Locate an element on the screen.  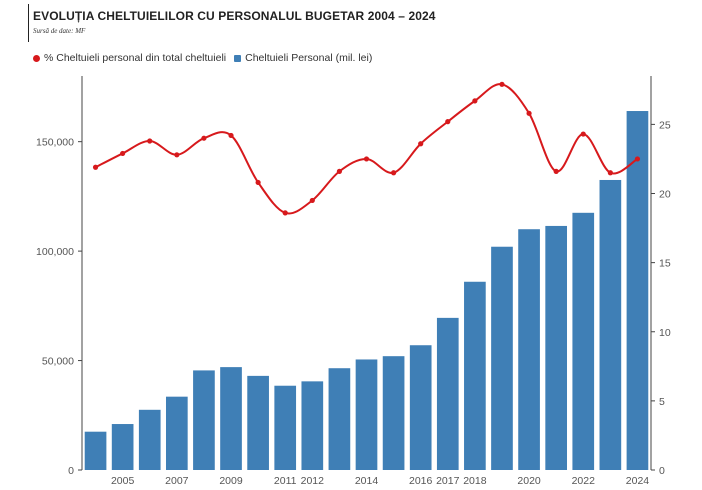
bar-2012 is located at coordinates (312, 425).